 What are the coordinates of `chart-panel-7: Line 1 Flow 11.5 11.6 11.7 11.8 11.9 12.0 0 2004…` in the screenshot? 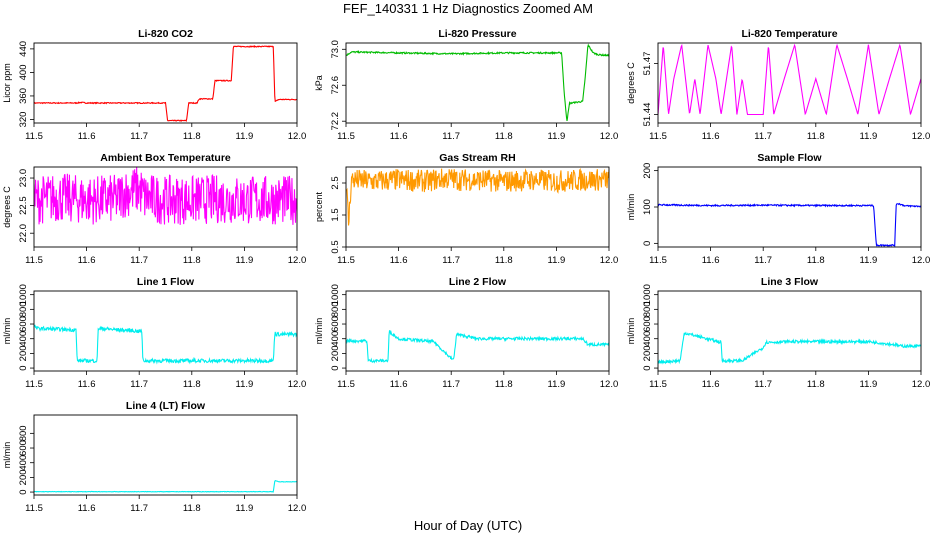 It's located at (154, 333).